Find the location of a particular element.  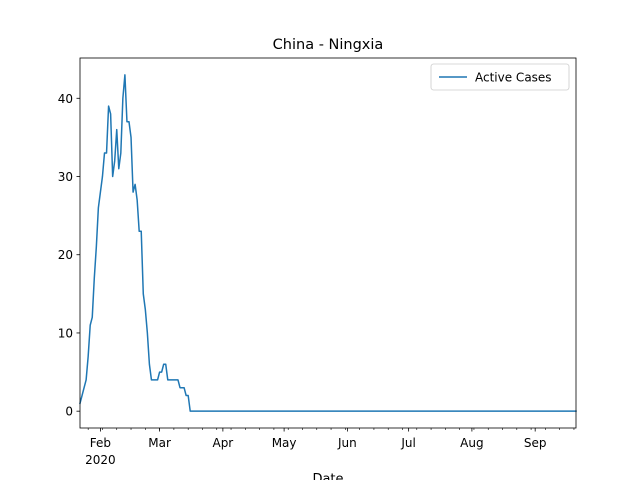

x-axis-label: Date is located at coordinates (327, 476).